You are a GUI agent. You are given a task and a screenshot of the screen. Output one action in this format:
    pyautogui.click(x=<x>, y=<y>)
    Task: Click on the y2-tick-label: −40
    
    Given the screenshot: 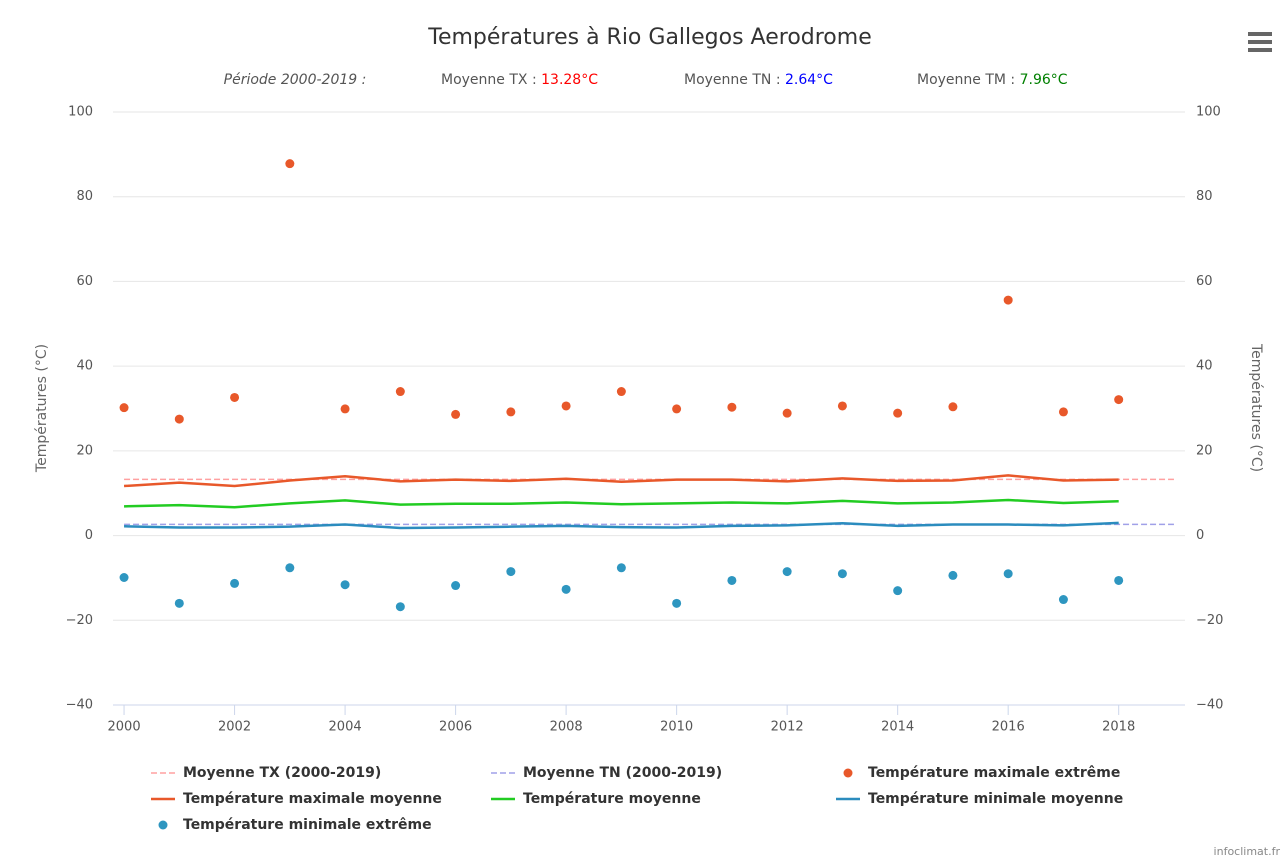 What is the action you would take?
    pyautogui.click(x=1209, y=705)
    